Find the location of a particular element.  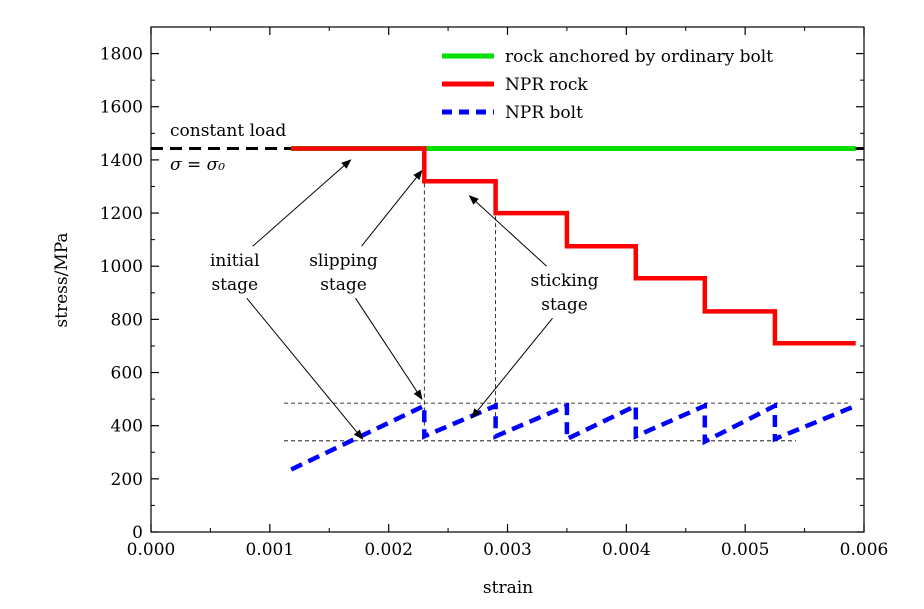

legend-label: rock anchored by ordinary bolt is located at coordinates (639, 57).